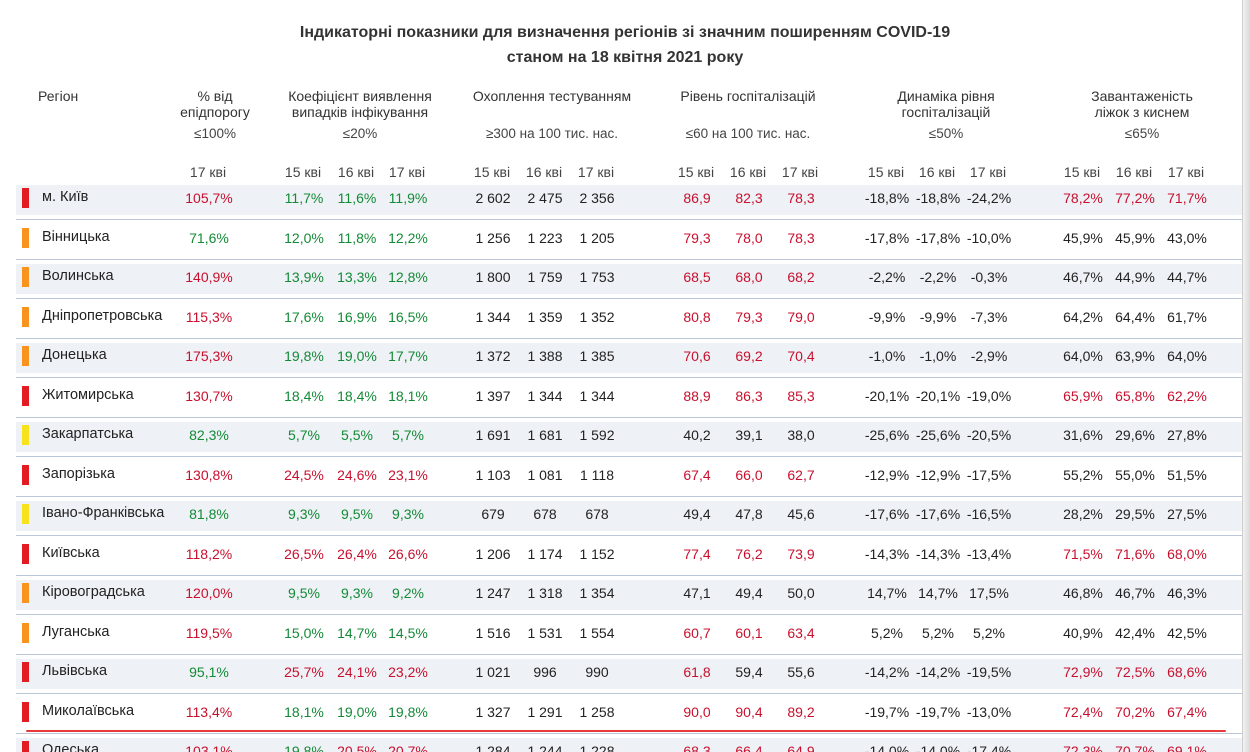 The image size is (1250, 752). Describe the element at coordinates (304, 474) in the screenshot. I see `detect-value: 24,5%` at that location.